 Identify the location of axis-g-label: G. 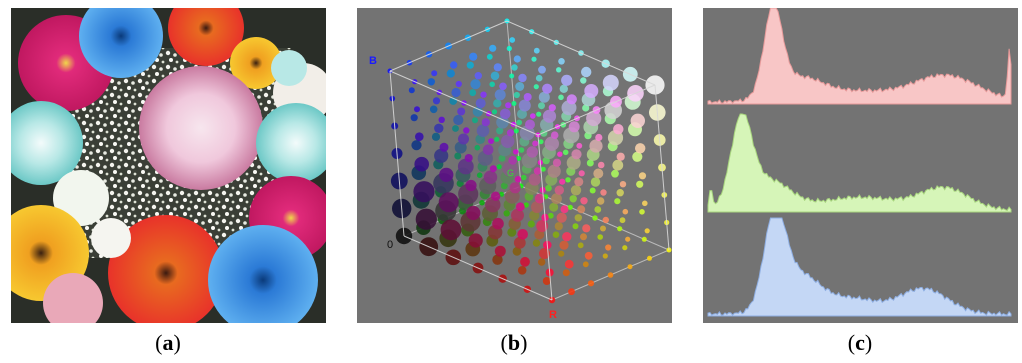
(510, 173).